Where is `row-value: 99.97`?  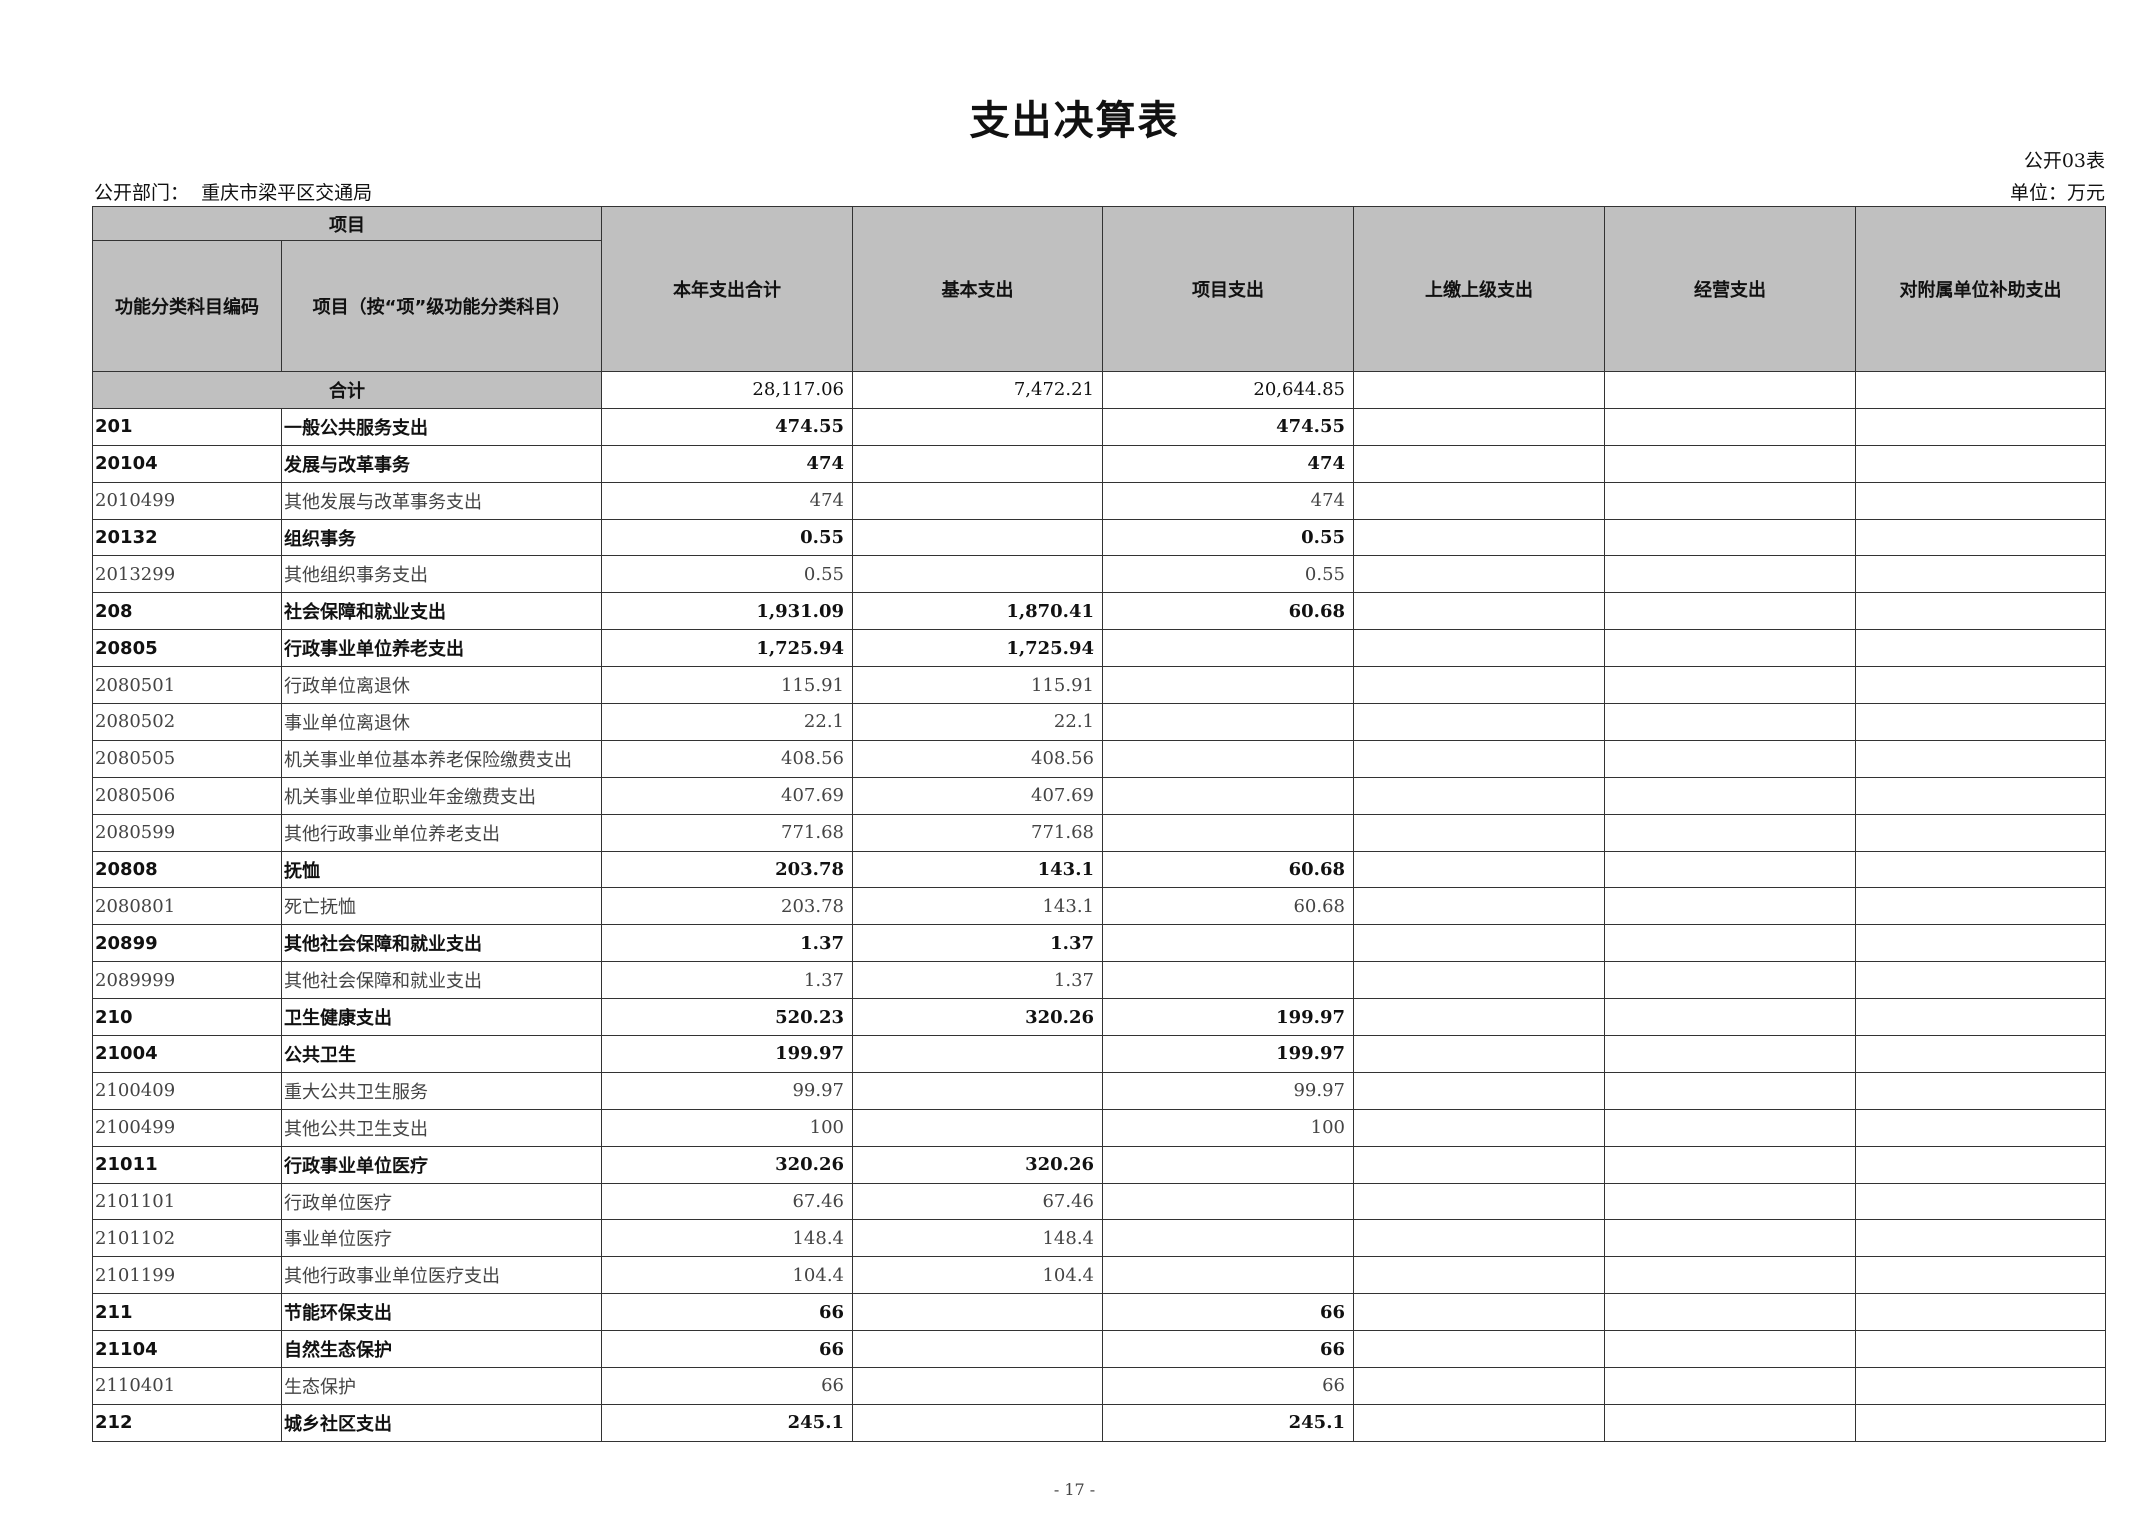 row-value: 99.97 is located at coordinates (1228, 1090).